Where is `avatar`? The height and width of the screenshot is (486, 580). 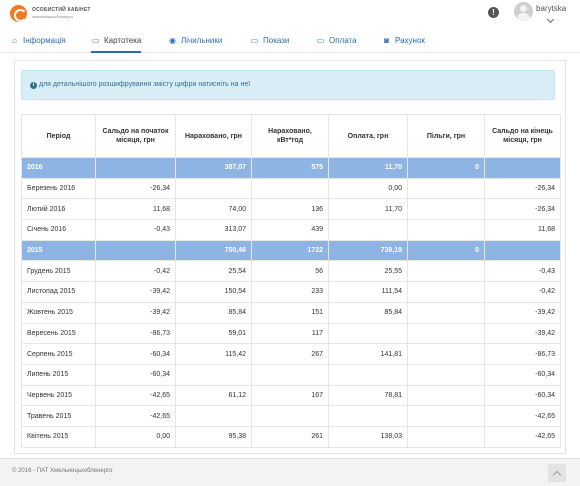 avatar is located at coordinates (523, 11).